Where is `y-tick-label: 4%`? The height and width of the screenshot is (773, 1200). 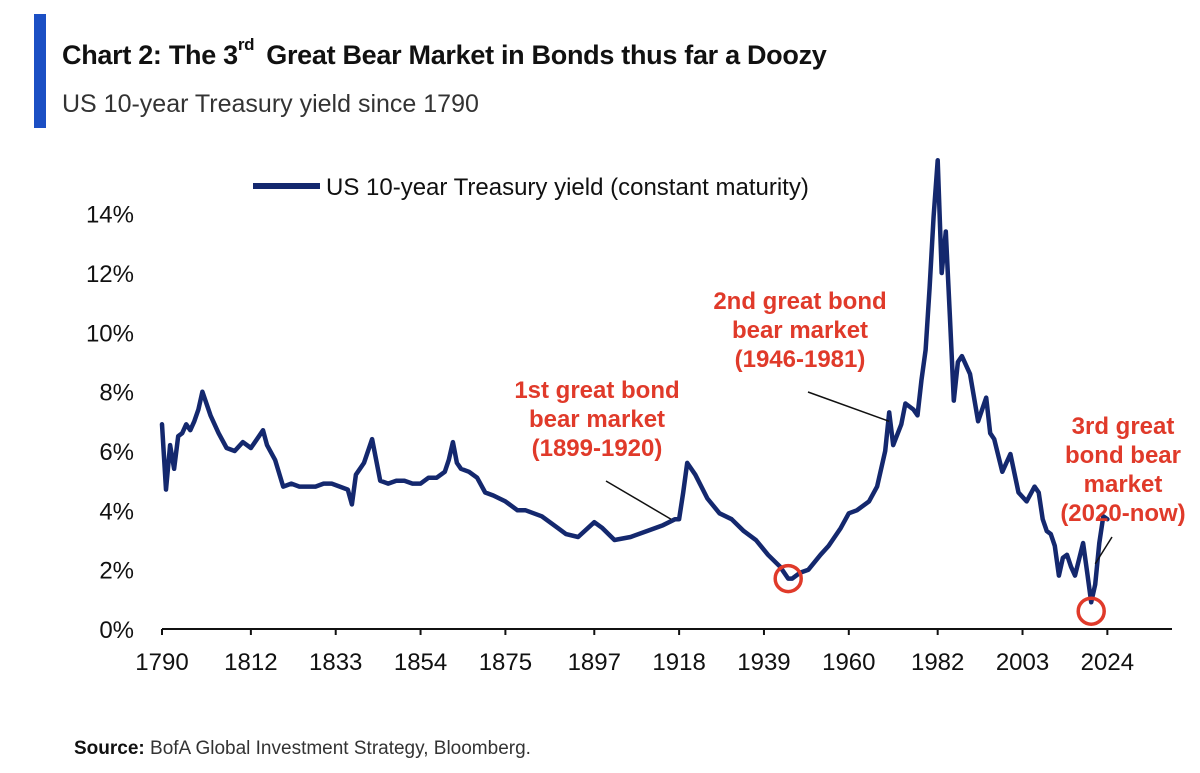
y-tick-label: 4% is located at coordinates (116, 511).